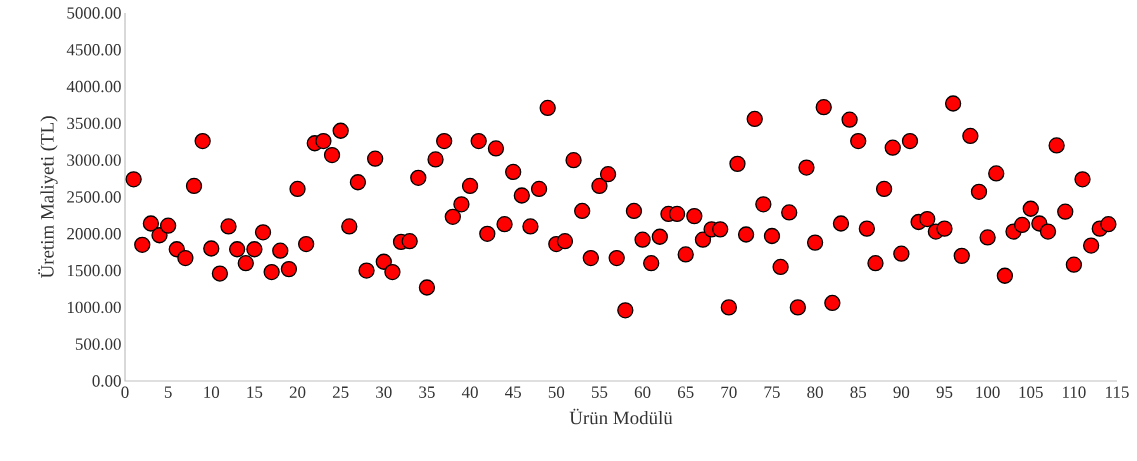 The width and height of the screenshot is (1137, 461). Describe the element at coordinates (125, 392) in the screenshot. I see `x-tick-label: 0` at that location.